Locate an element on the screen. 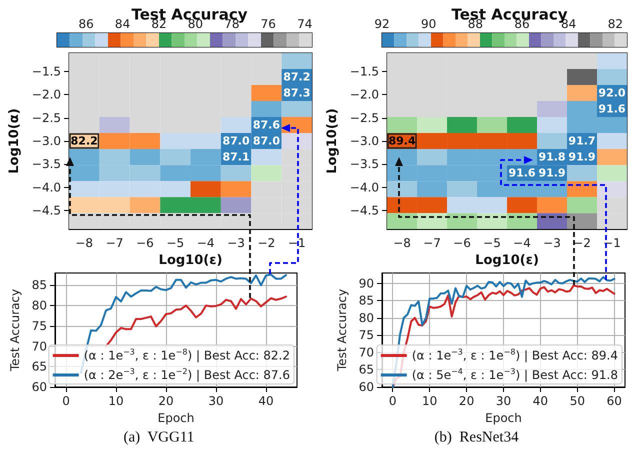 Image resolution: width=635 pixels, height=459 pixels. data-label: 91.8 is located at coordinates (552, 157).